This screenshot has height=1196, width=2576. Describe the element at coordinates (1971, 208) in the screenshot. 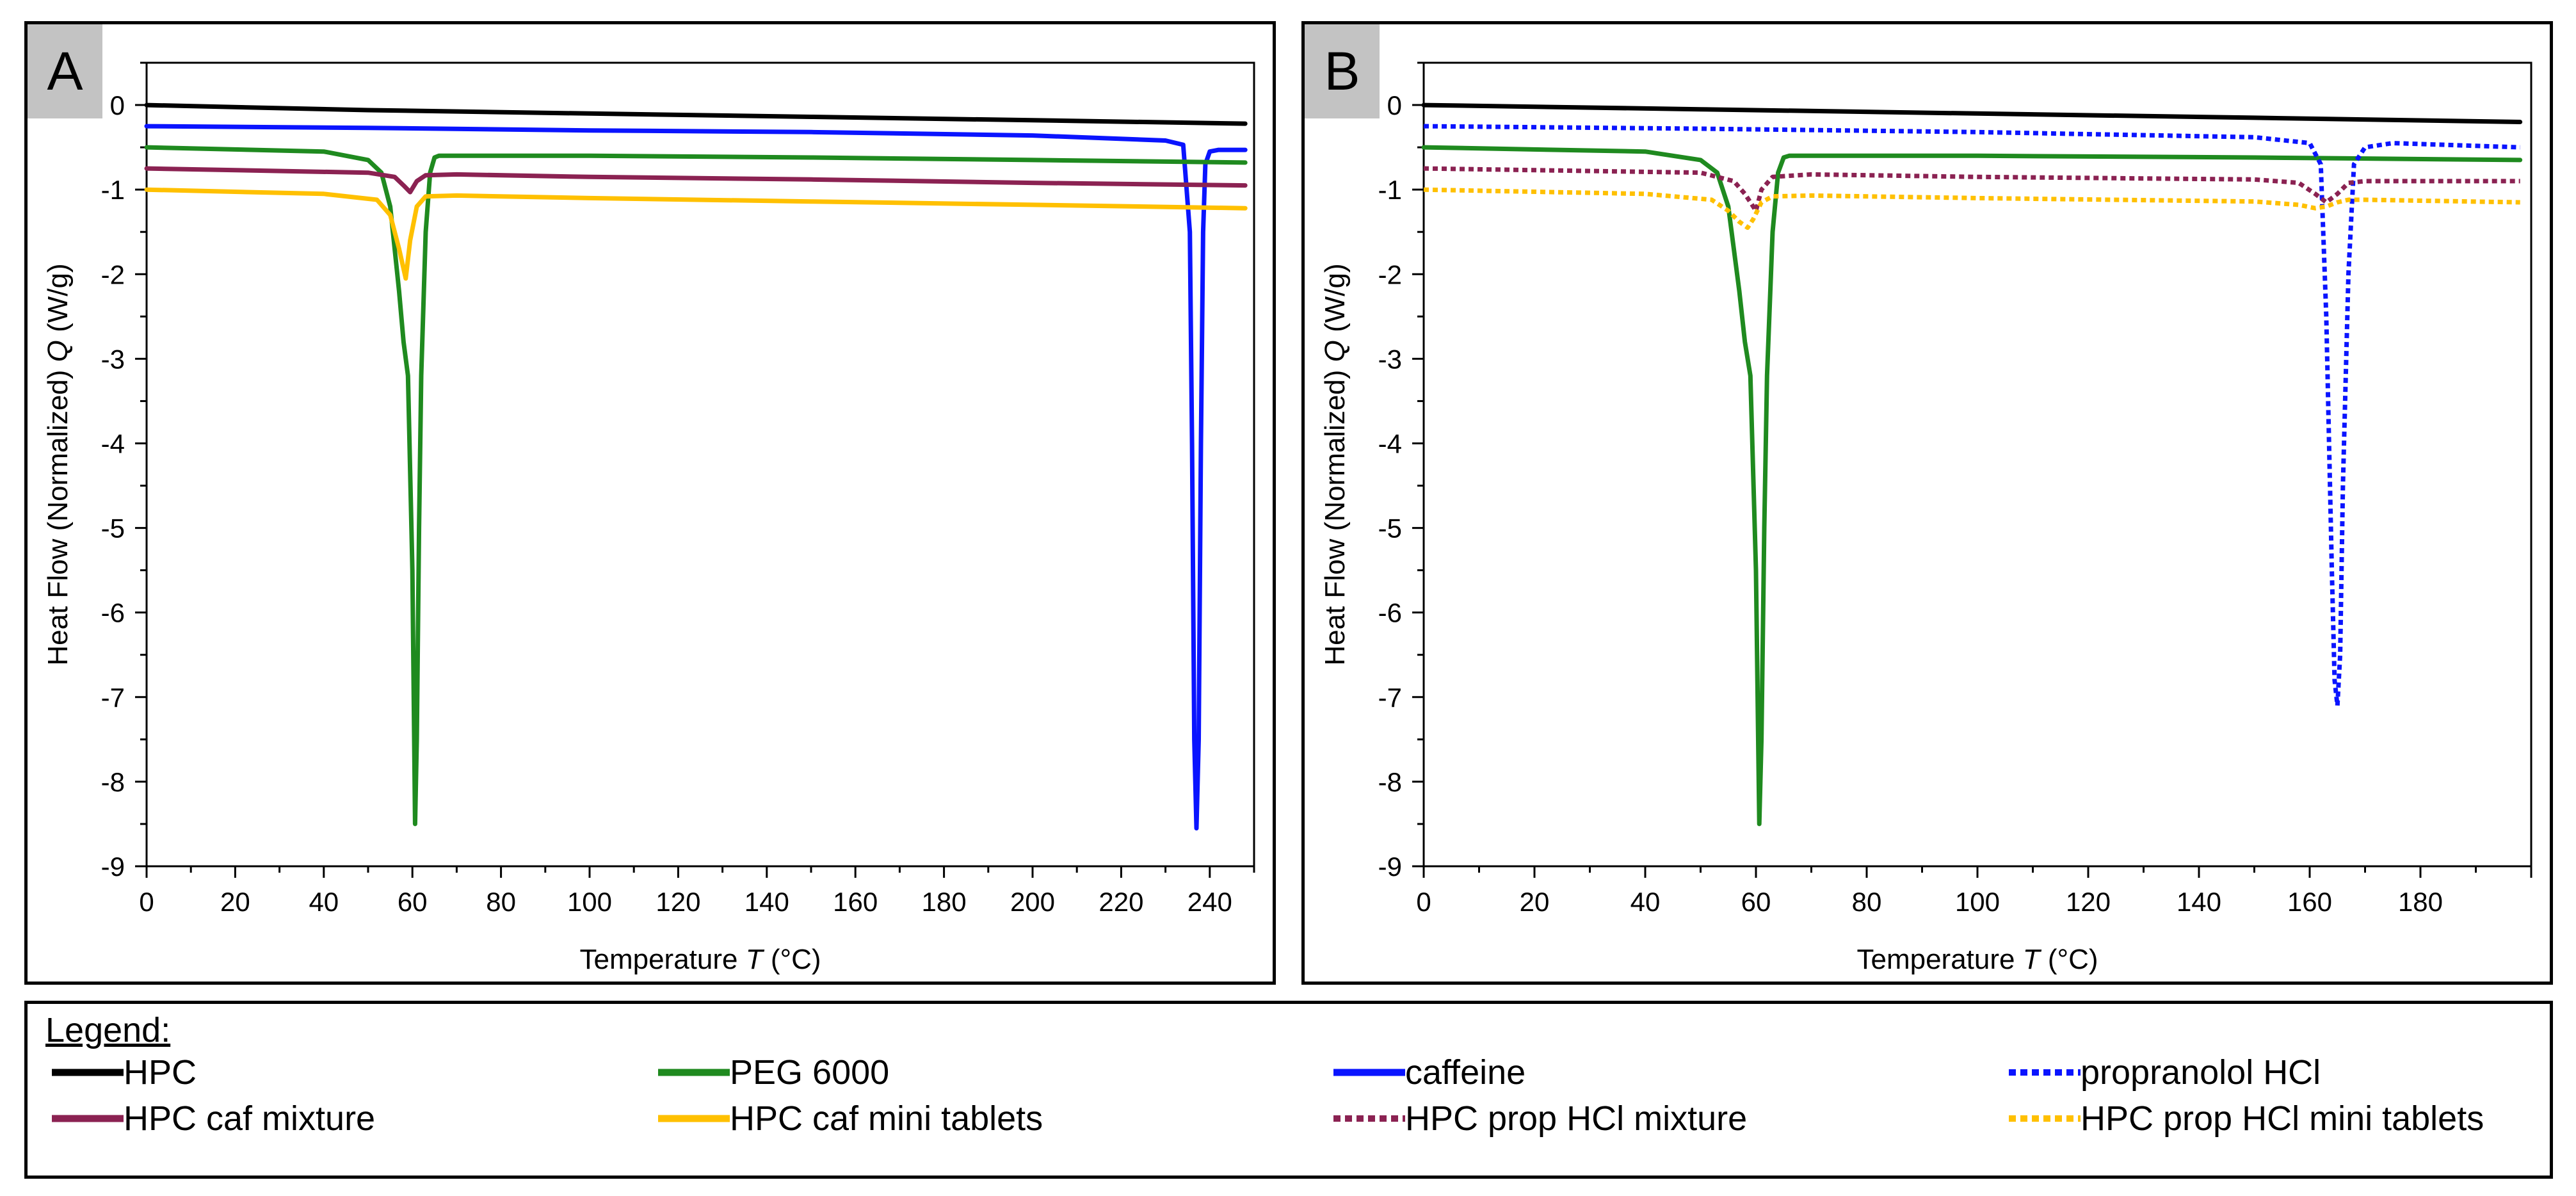

I see `series-hpc-prop-hcl-mini-tablets` at that location.